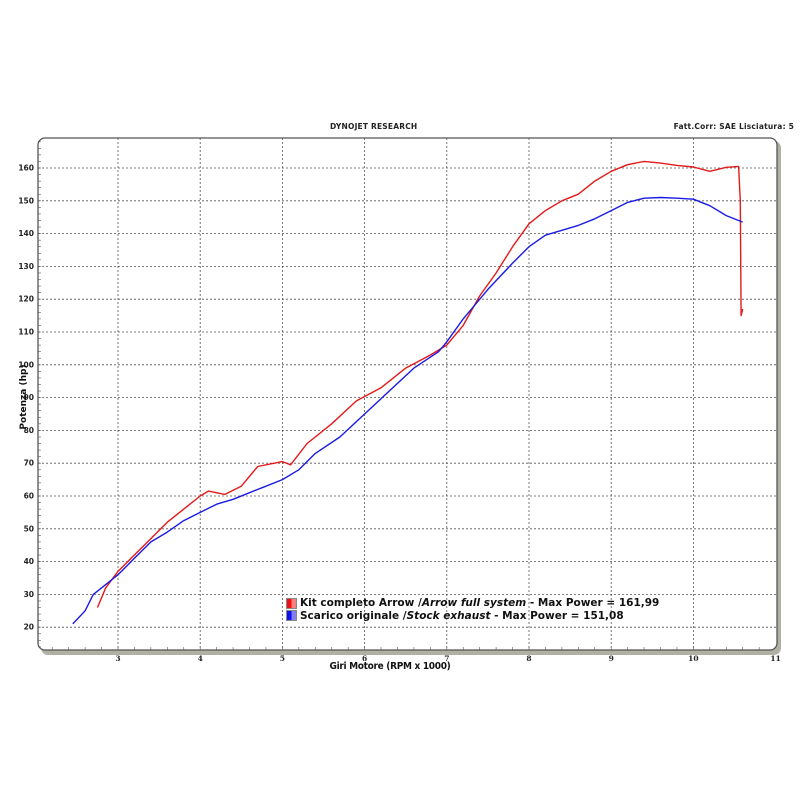  What do you see at coordinates (200, 658) in the screenshot?
I see `x-tick-label: 4` at bounding box center [200, 658].